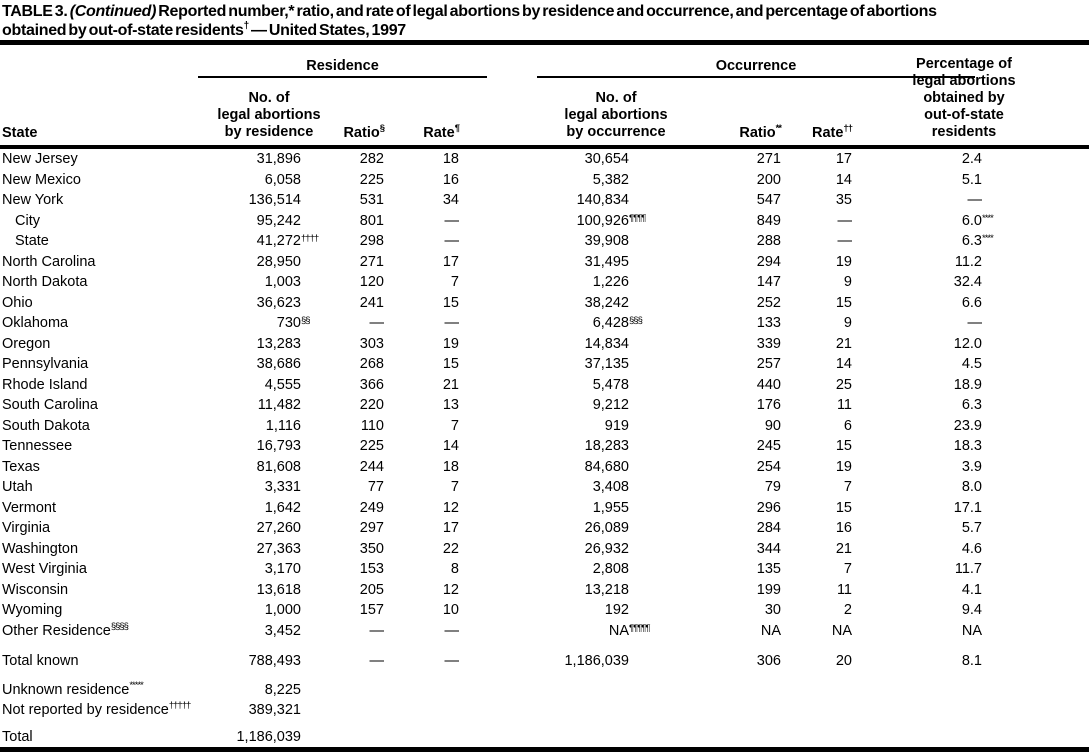 The width and height of the screenshot is (1089, 753). I want to click on cell-occ-ratio: 547, so click(768, 200).